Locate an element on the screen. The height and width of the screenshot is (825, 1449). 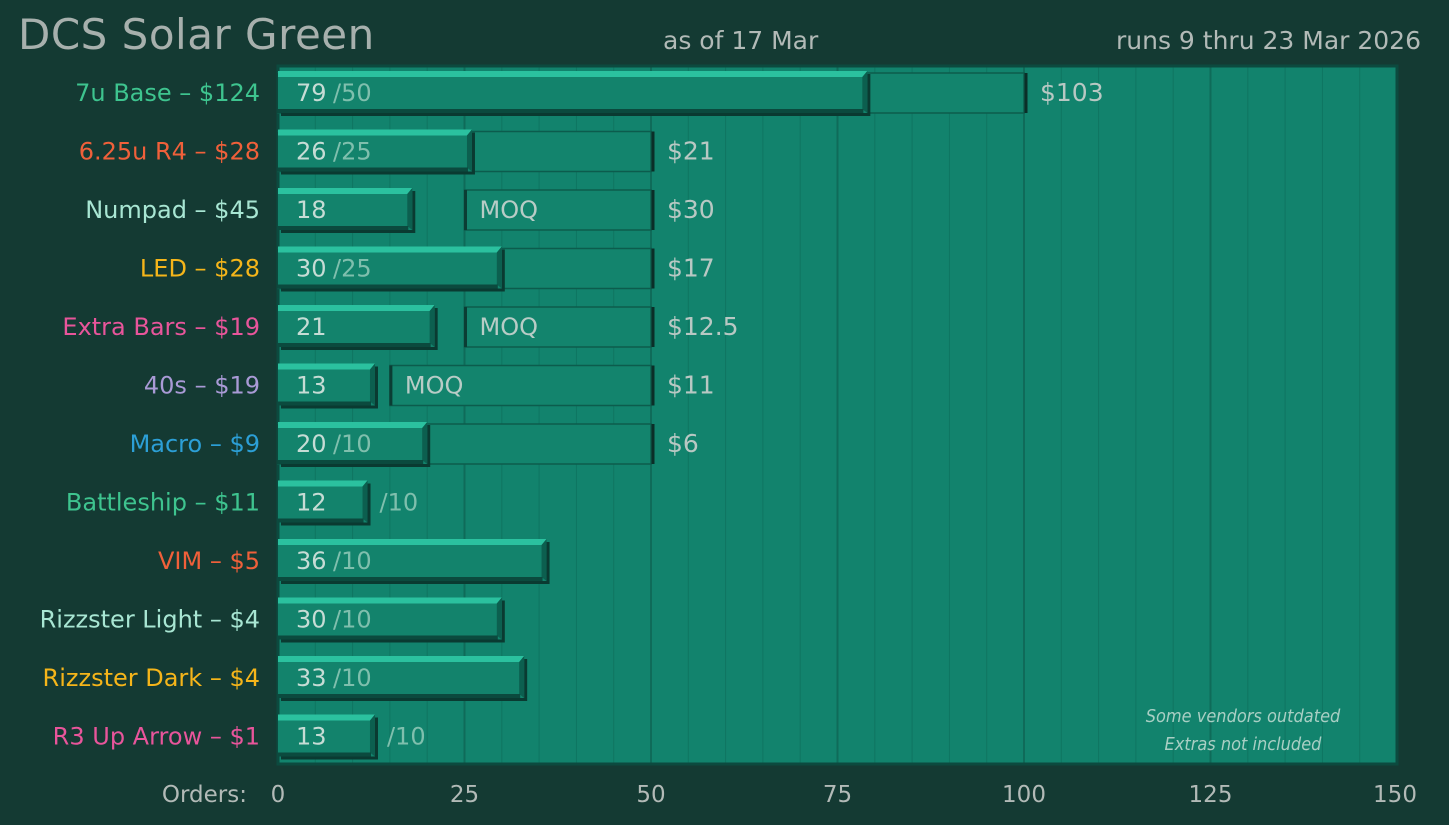
category-label: 40s – $19 is located at coordinates (202, 386).